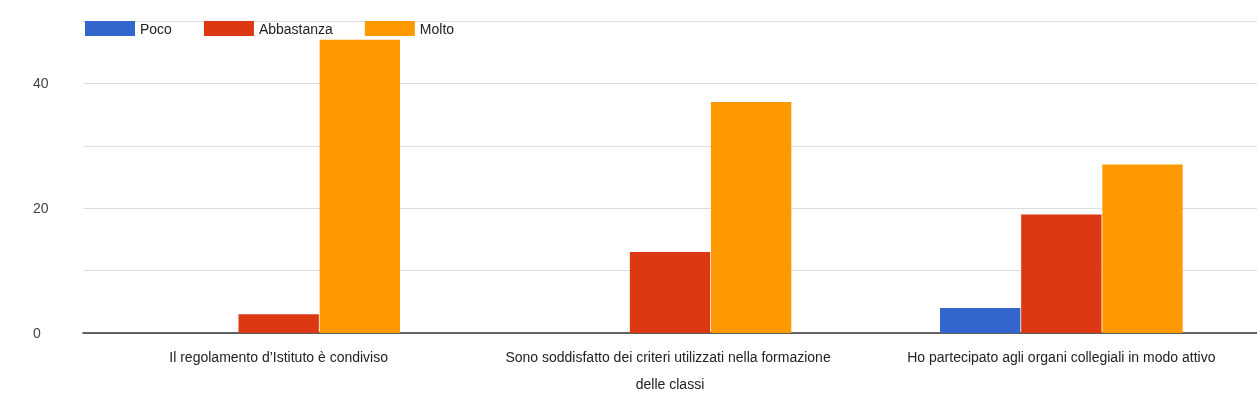 The width and height of the screenshot is (1257, 418). I want to click on x-tick-label: Ho partecipato agli organi collegiali in modo attivo, so click(1061, 356).